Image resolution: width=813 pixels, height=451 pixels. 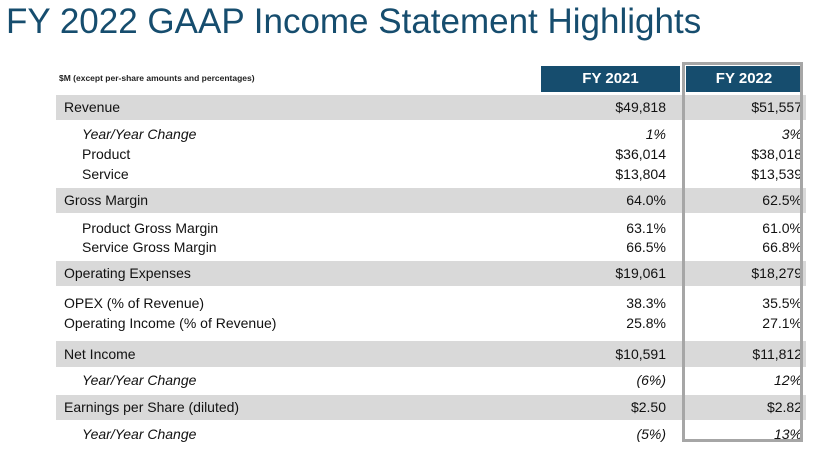 What do you see at coordinates (640, 354) in the screenshot?
I see `value-fy2021: $10,591` at bounding box center [640, 354].